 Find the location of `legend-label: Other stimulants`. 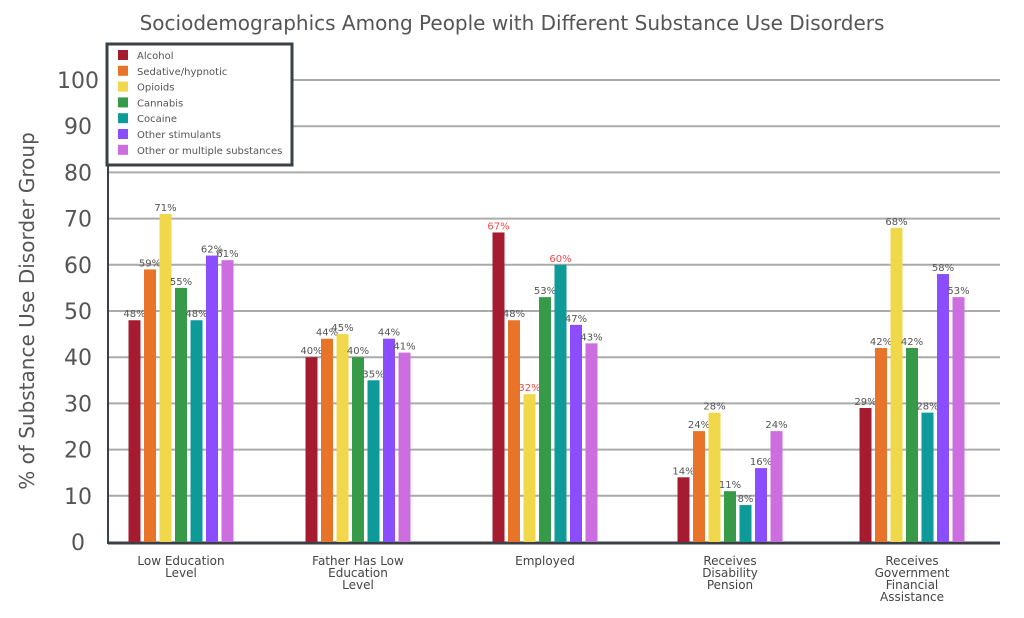

legend-label: Other stimulants is located at coordinates (179, 135).